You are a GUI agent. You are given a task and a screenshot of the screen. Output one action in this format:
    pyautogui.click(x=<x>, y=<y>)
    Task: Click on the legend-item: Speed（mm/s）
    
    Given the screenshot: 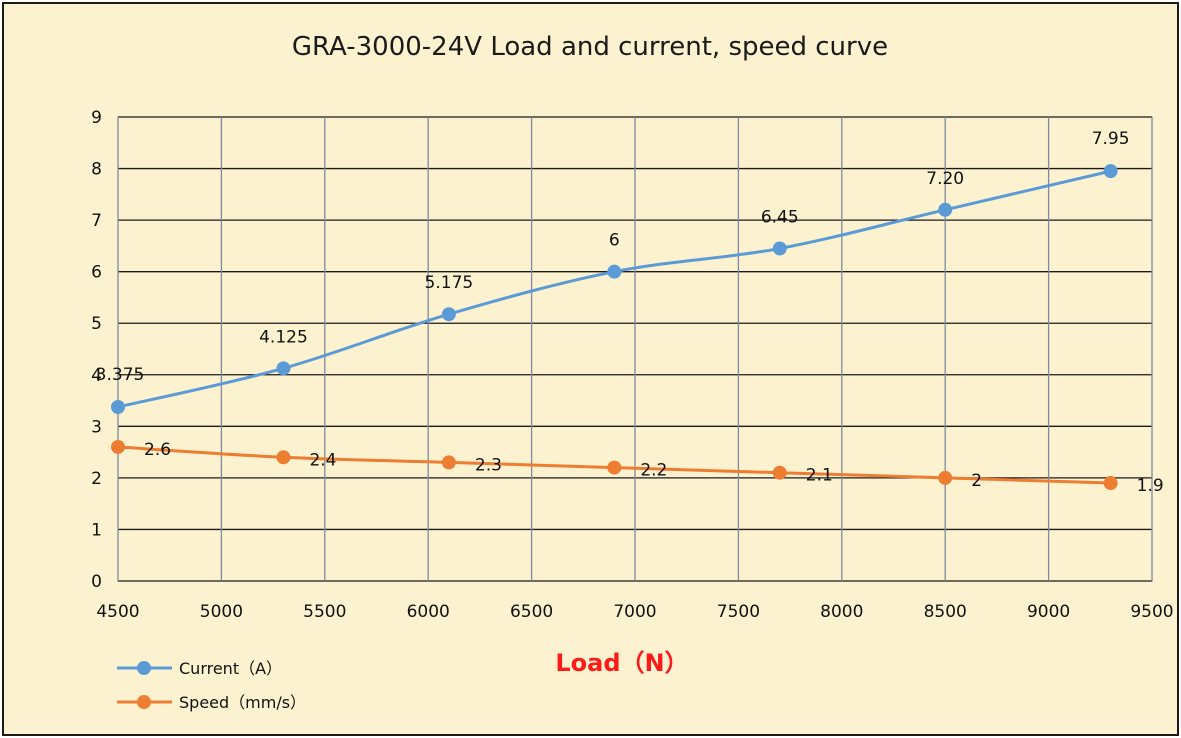 What is the action you would take?
    pyautogui.click(x=211, y=702)
    